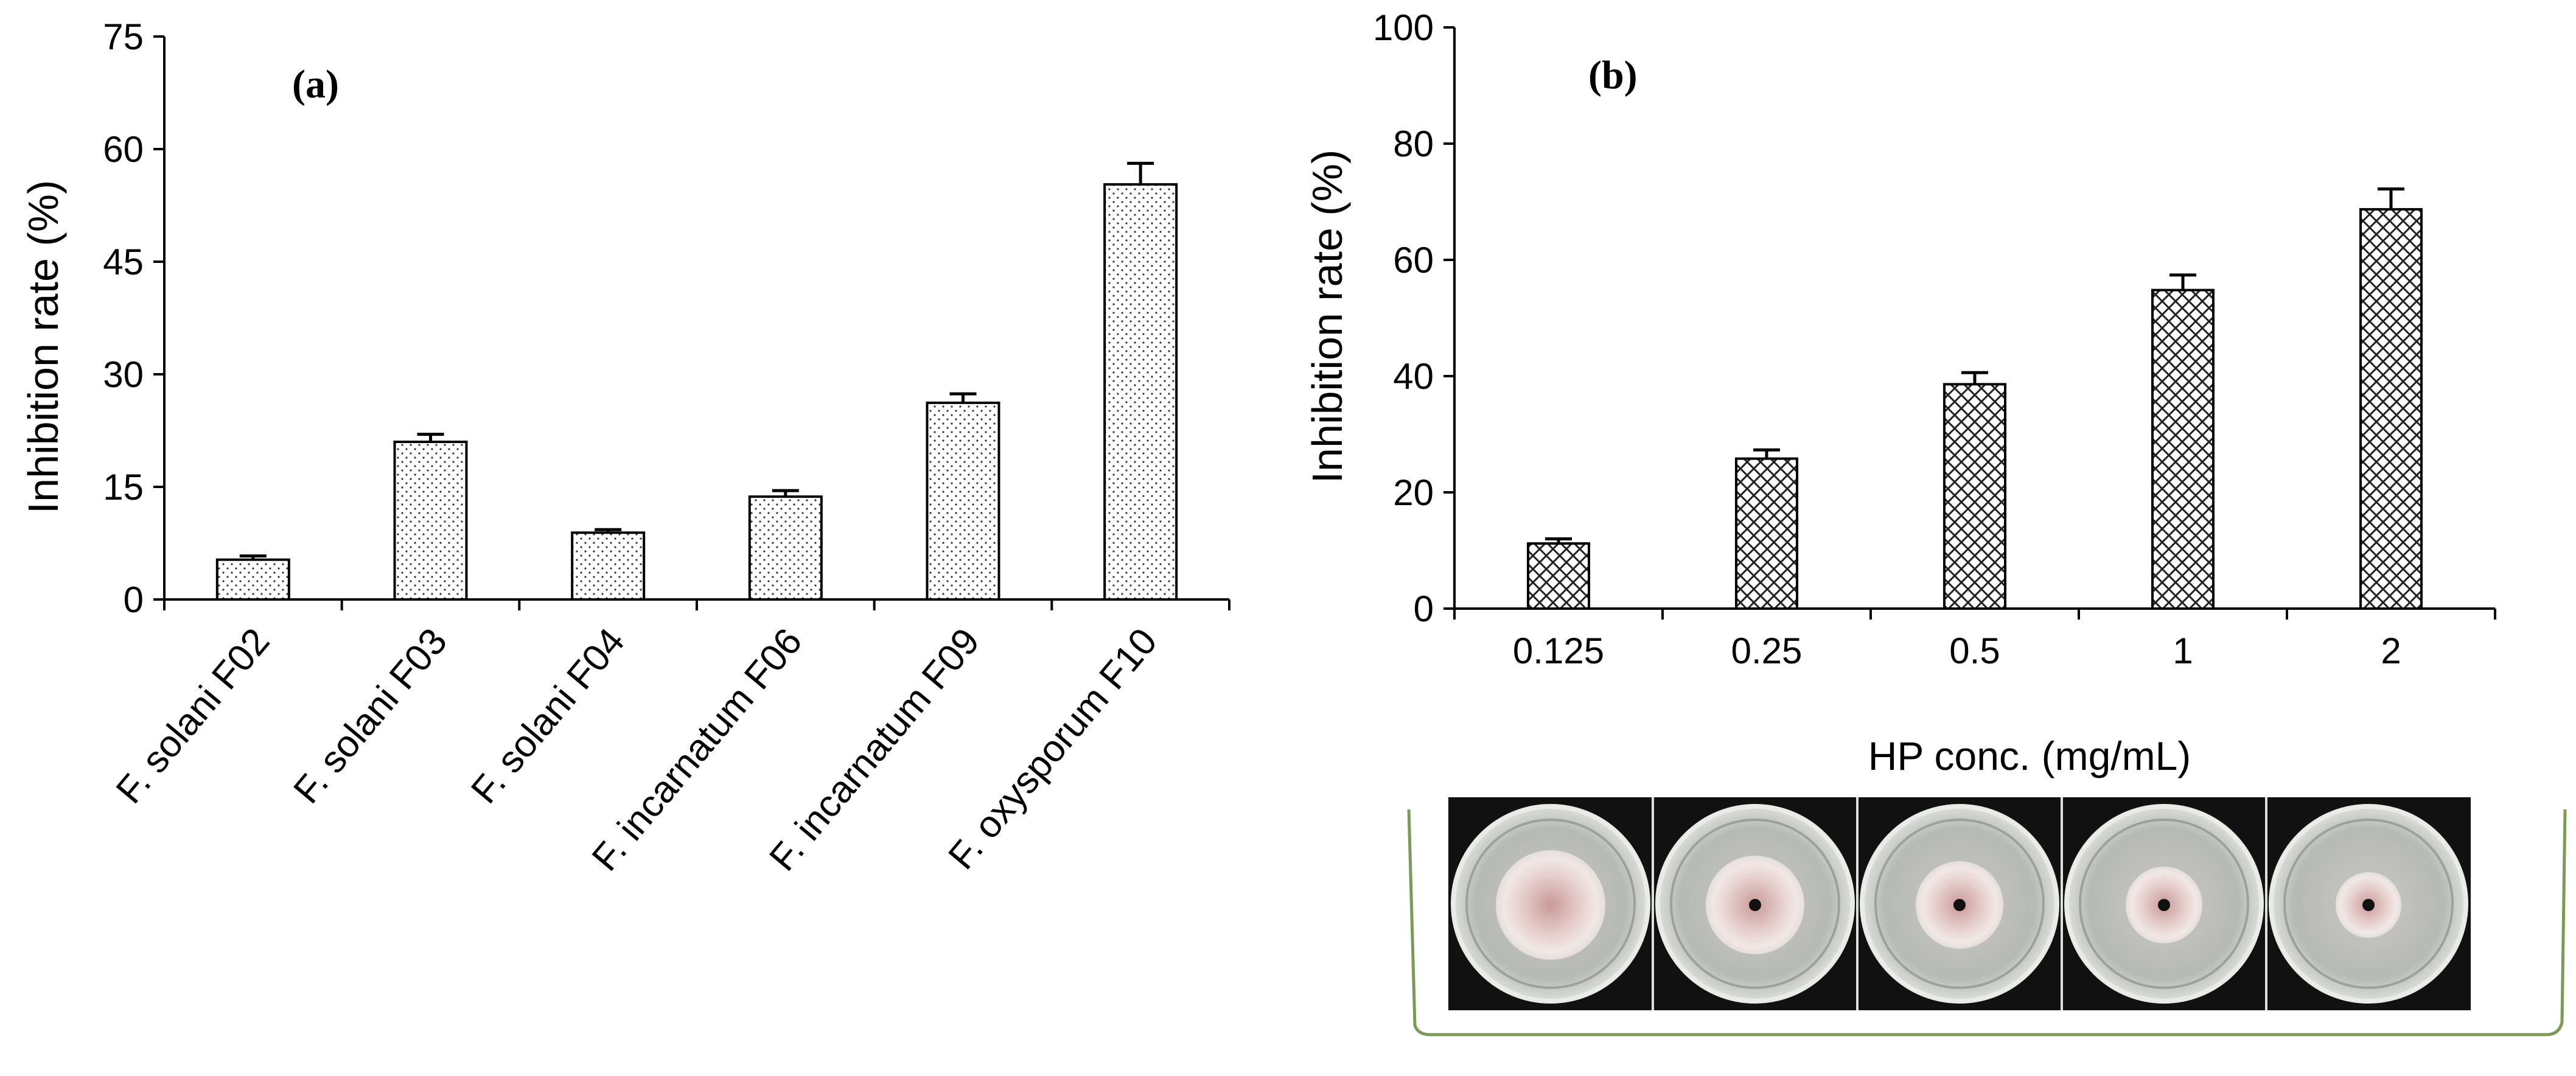 The width and height of the screenshot is (2576, 1076). What do you see at coordinates (2030, 755) in the screenshot?
I see `x-axis-label-b: HP conc. (mg/mL)` at bounding box center [2030, 755].